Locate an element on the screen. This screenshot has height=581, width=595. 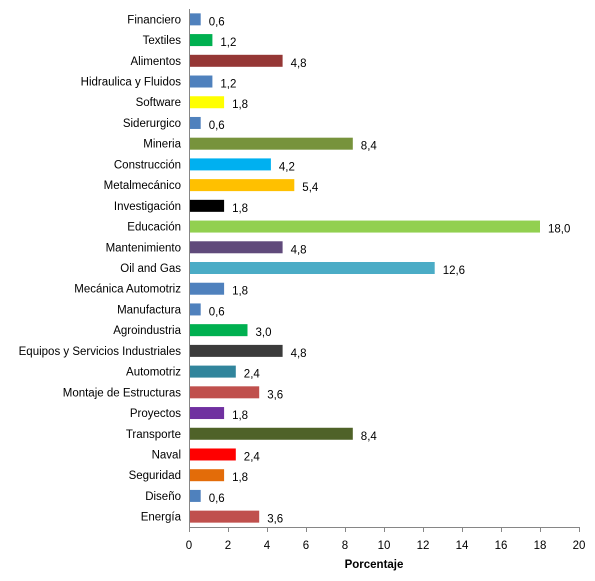
category-label: Manufactura is located at coordinates (149, 310).